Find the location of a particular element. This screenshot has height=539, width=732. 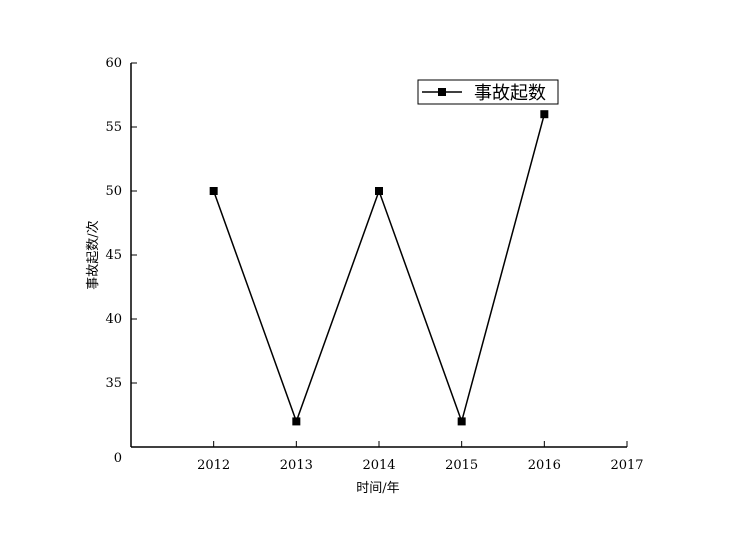

x-tick-label: 2016 is located at coordinates (544, 465).